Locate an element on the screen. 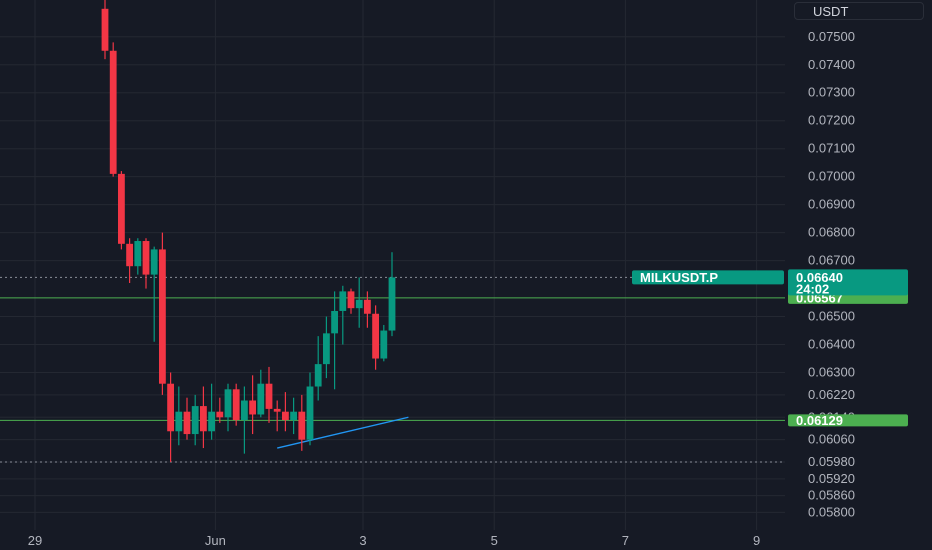 The height and width of the screenshot is (550, 932). price-axis-label: 0.07400 is located at coordinates (831, 64).